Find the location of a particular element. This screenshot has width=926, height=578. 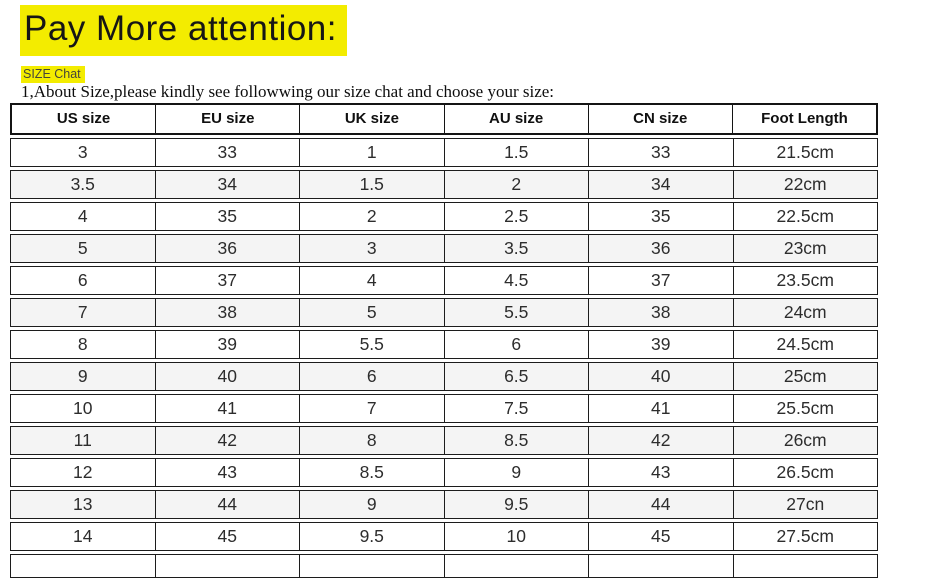

table-cell: 23.5cm is located at coordinates (805, 280).